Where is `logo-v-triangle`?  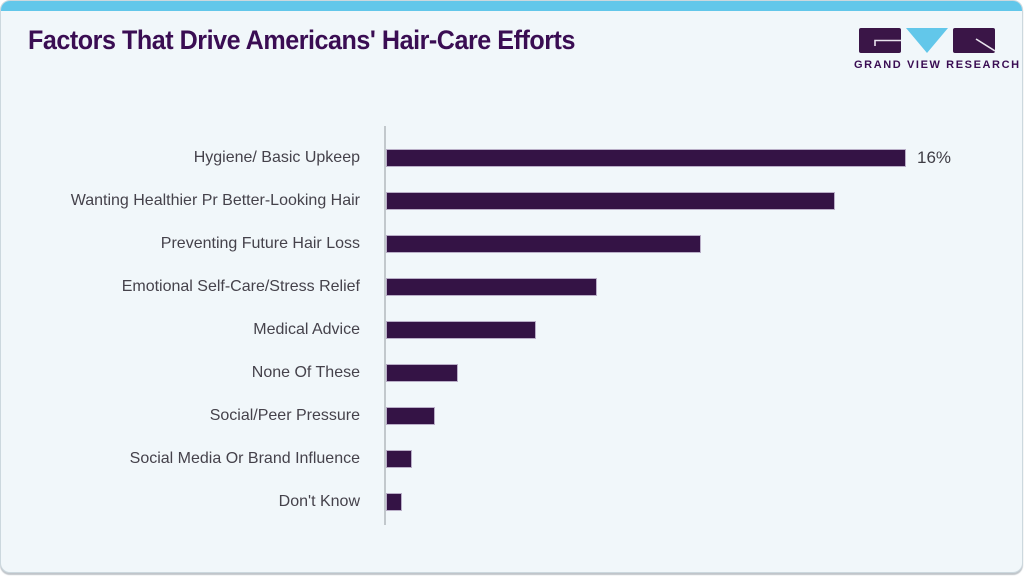 logo-v-triangle is located at coordinates (927, 40).